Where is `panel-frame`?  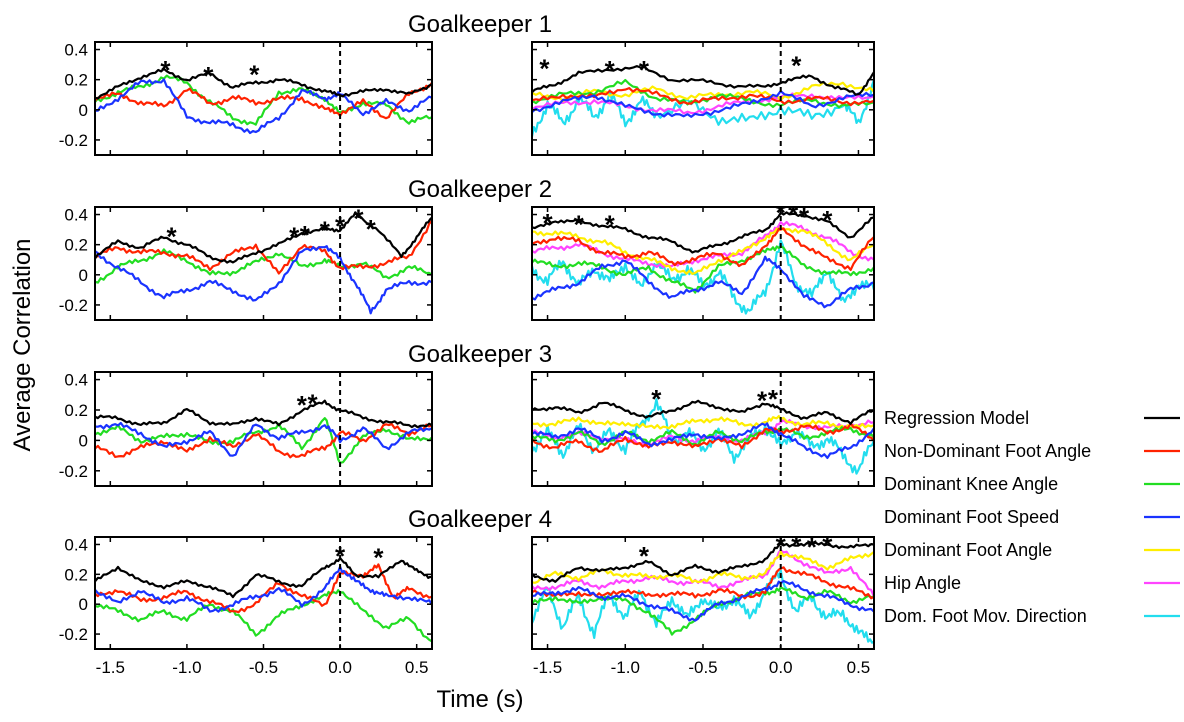
panel-frame is located at coordinates (263, 98).